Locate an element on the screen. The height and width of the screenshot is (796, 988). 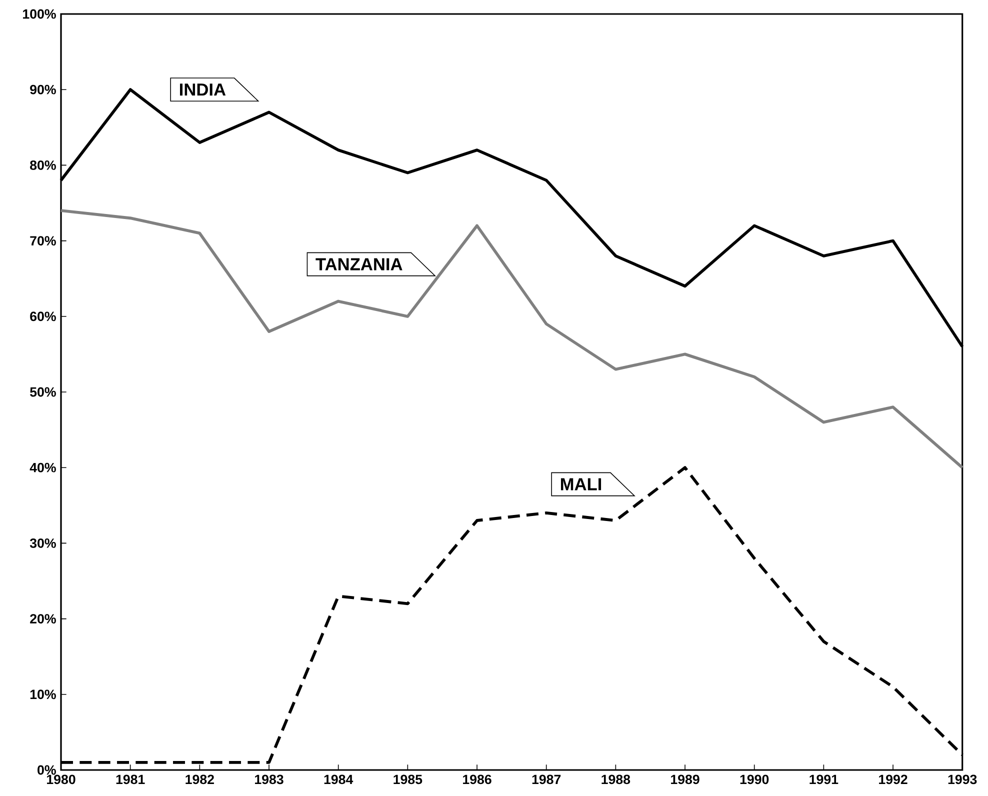
x-tick-label: 1983 is located at coordinates (269, 779).